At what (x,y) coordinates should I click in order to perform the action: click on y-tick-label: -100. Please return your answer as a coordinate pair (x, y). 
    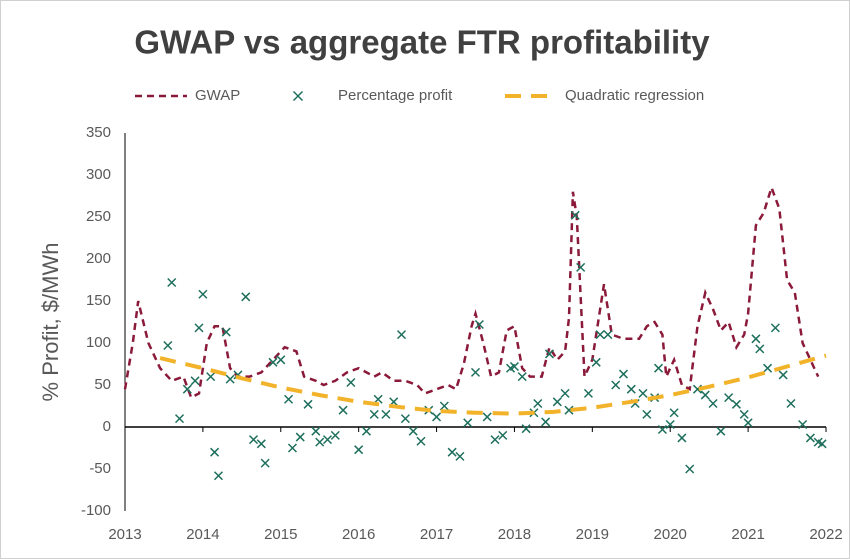
    Looking at the image, I should click on (96, 510).